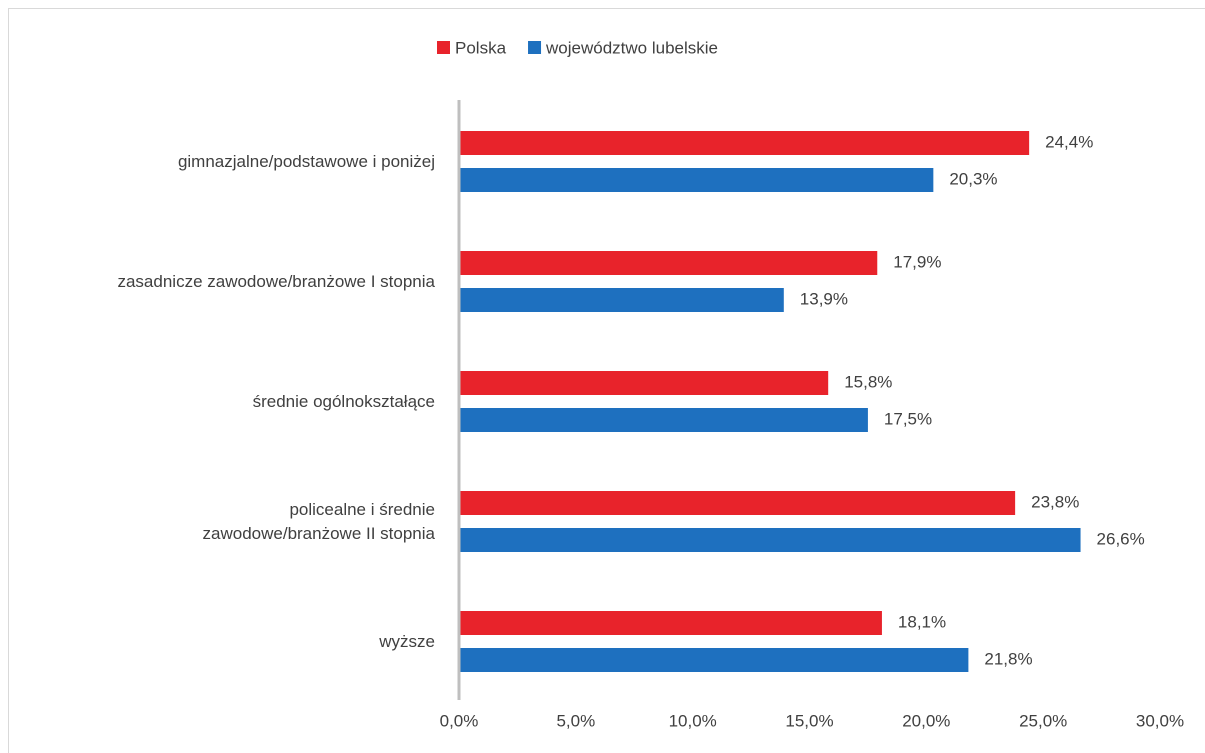 This screenshot has height=753, width=1205. I want to click on x-tick-label: 0,0%, so click(459, 720).